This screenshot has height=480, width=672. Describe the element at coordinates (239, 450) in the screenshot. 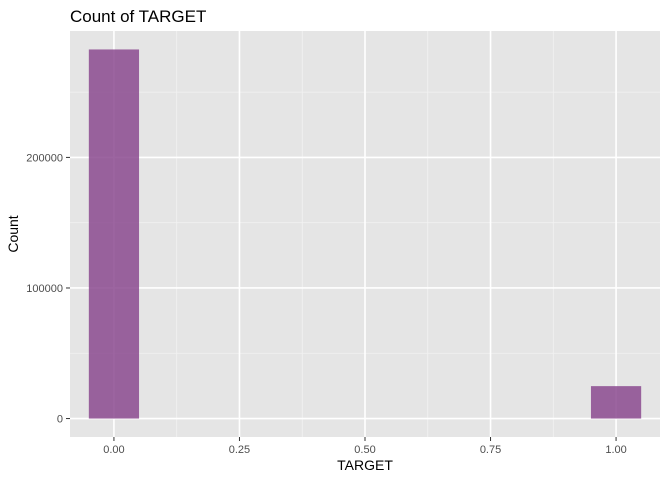

I see `x-tick-label: 0.25` at that location.